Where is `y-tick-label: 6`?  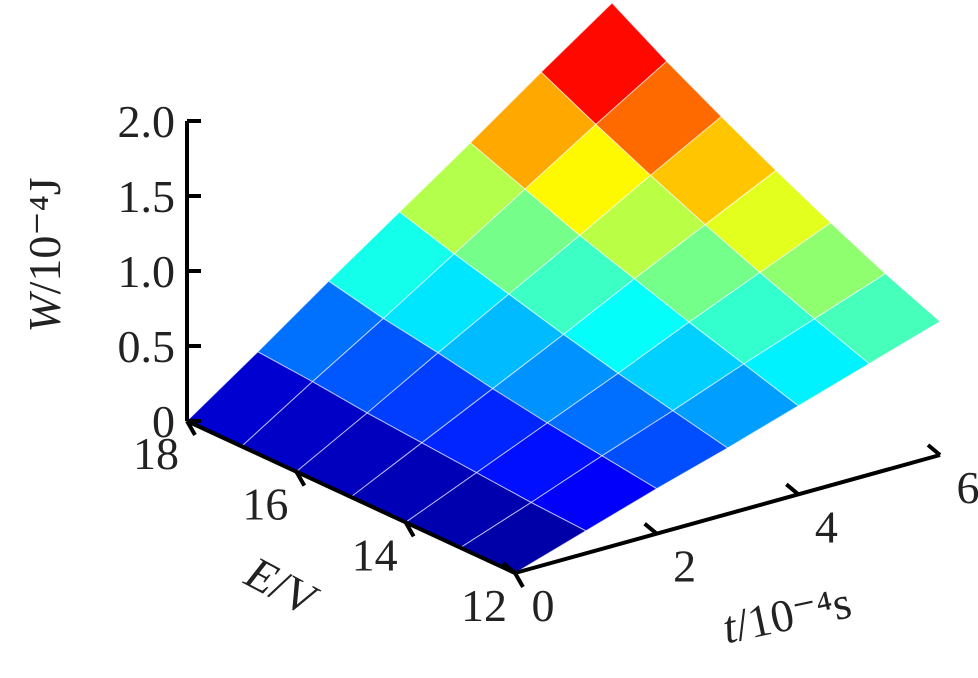 y-tick-label: 6 is located at coordinates (967, 487).